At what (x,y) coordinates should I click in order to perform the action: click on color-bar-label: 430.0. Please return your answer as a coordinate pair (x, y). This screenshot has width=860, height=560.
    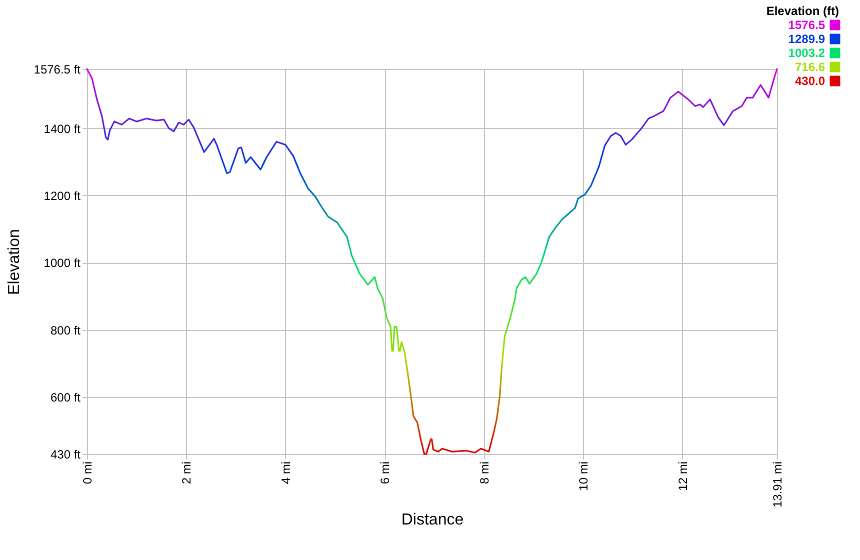
    Looking at the image, I should click on (810, 81).